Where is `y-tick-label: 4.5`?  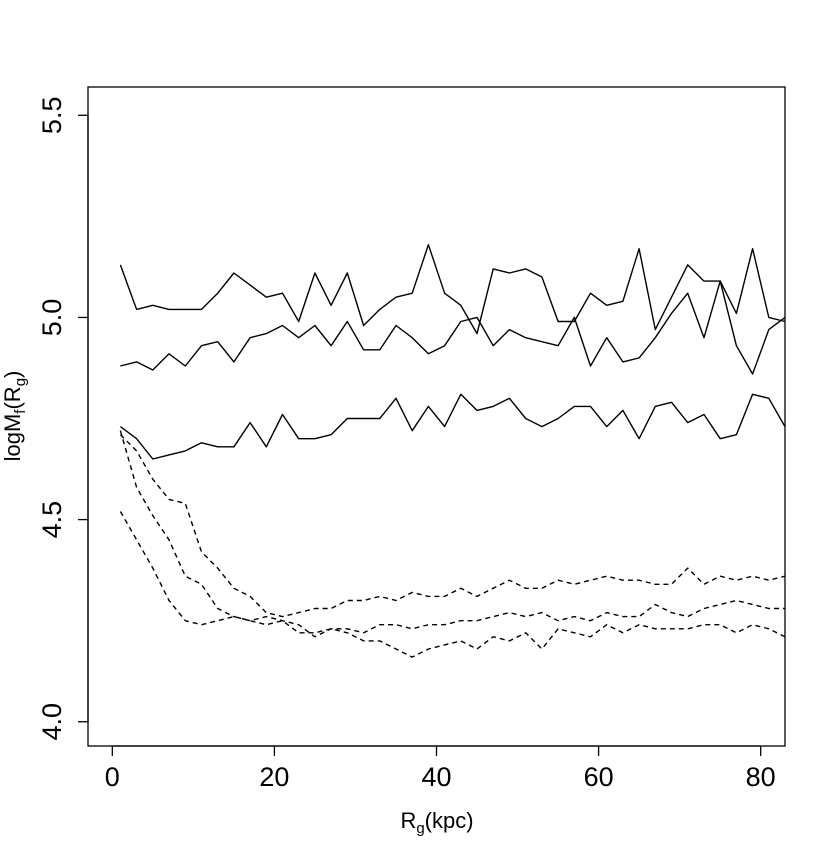 y-tick-label: 4.5 is located at coordinates (52, 520).